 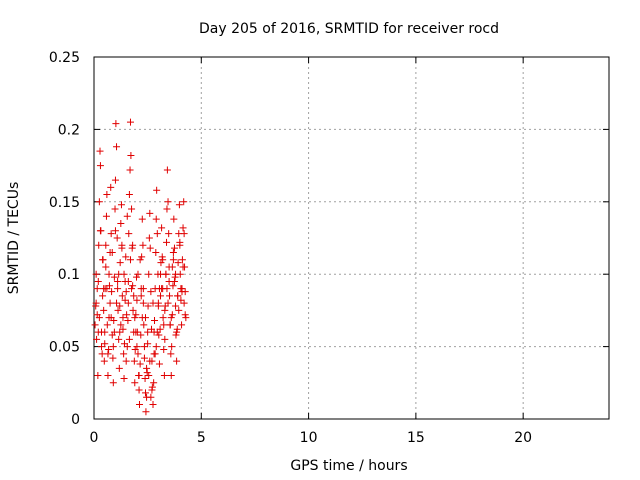 I want to click on x-tick-label: 5, so click(x=201, y=438).